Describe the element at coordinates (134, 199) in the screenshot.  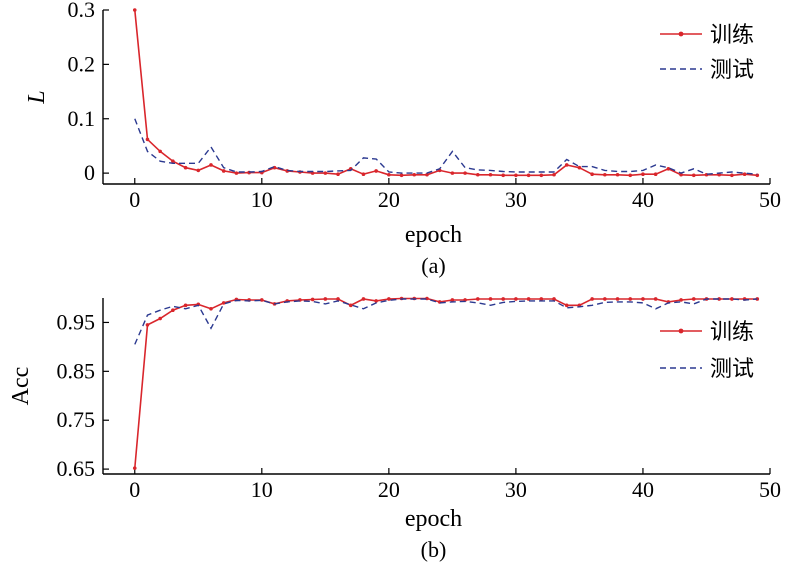
I see `x-tick-label: 0` at that location.